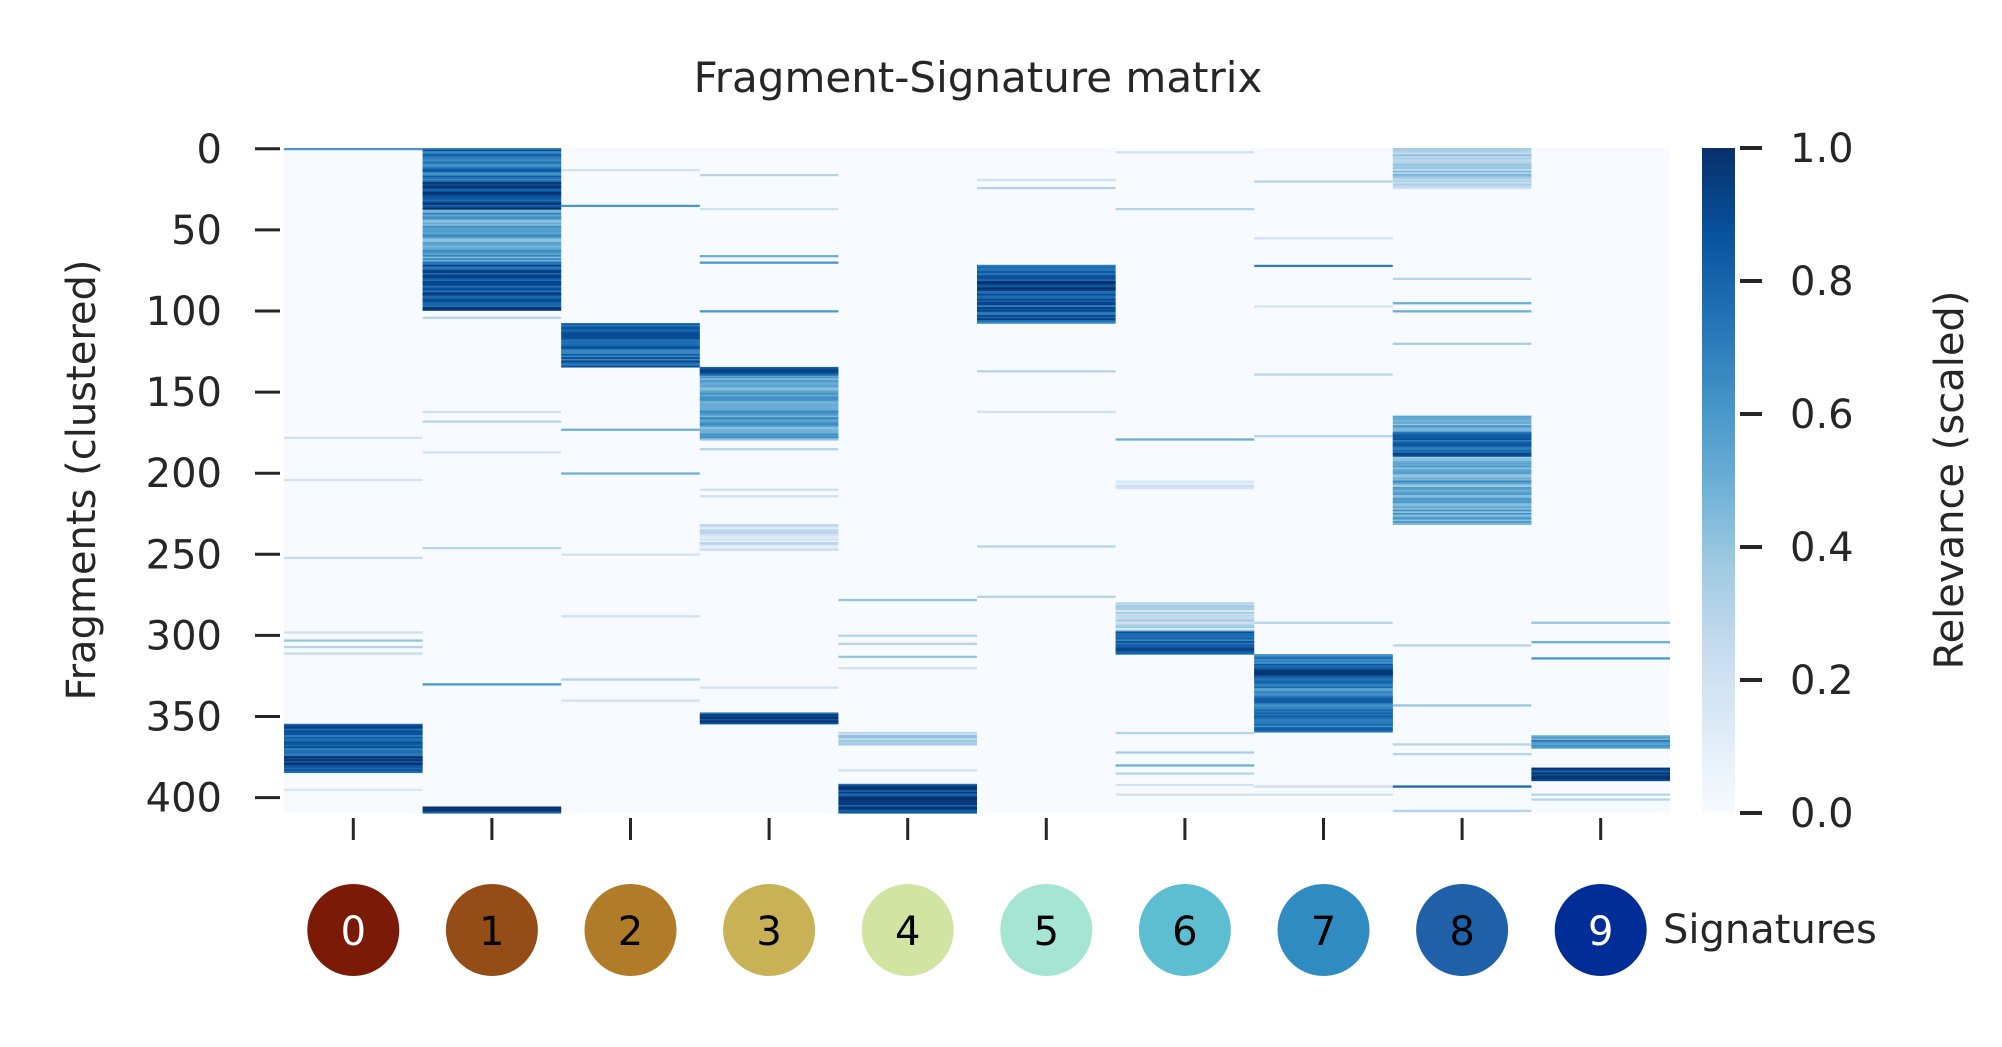 The width and height of the screenshot is (2002, 1047). What do you see at coordinates (1600, 932) in the screenshot?
I see `signature-label-9: 9` at bounding box center [1600, 932].